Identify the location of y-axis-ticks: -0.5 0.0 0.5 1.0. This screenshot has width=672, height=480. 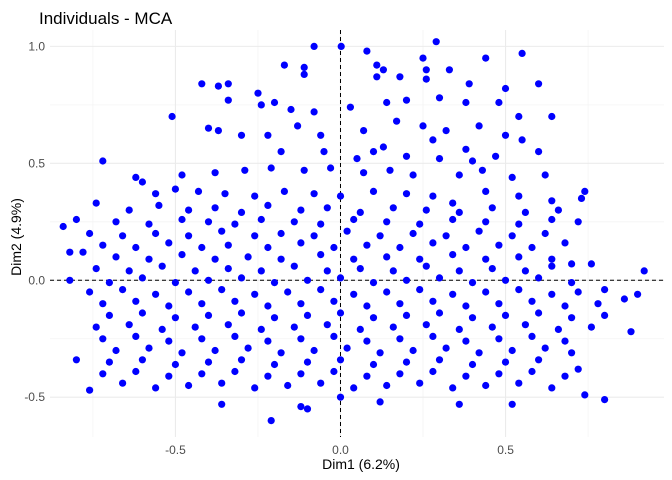
(34, 221).